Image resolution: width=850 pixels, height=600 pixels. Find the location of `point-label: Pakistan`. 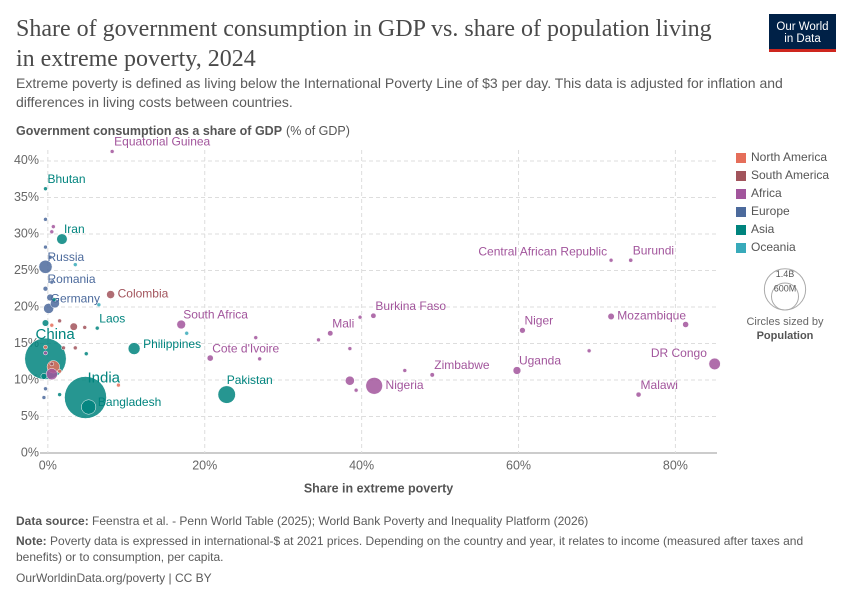

point-label: Pakistan is located at coordinates (250, 380).